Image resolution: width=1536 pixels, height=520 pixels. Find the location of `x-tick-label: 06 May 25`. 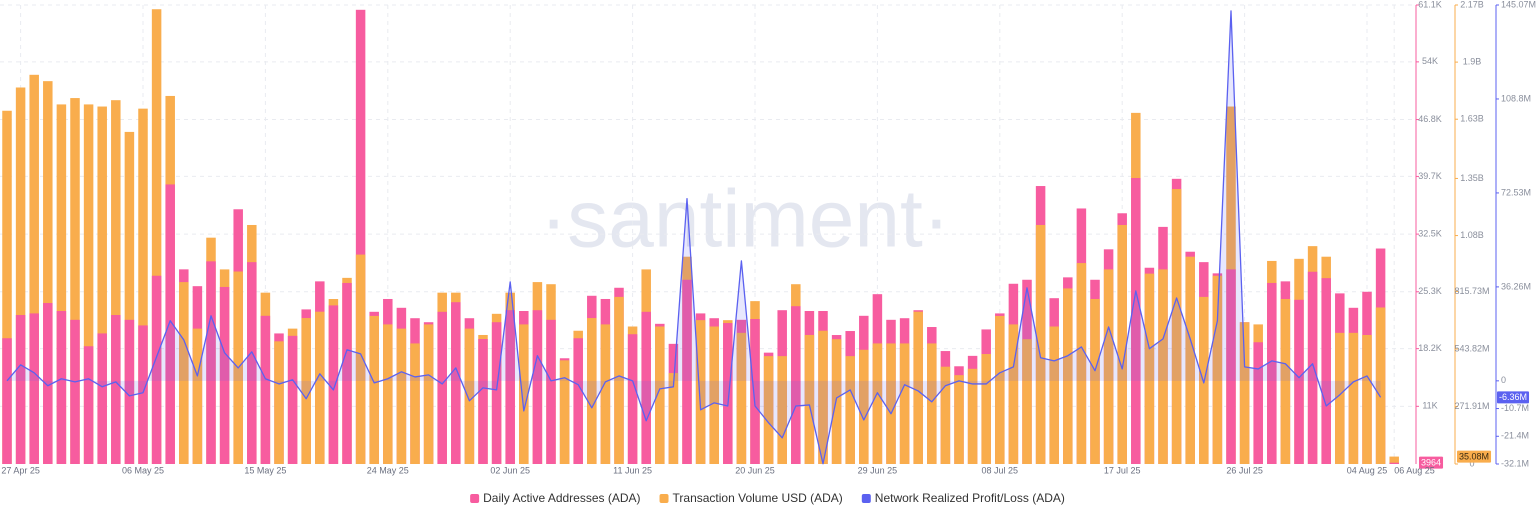

x-tick-label: 06 May 25 is located at coordinates (143, 470).